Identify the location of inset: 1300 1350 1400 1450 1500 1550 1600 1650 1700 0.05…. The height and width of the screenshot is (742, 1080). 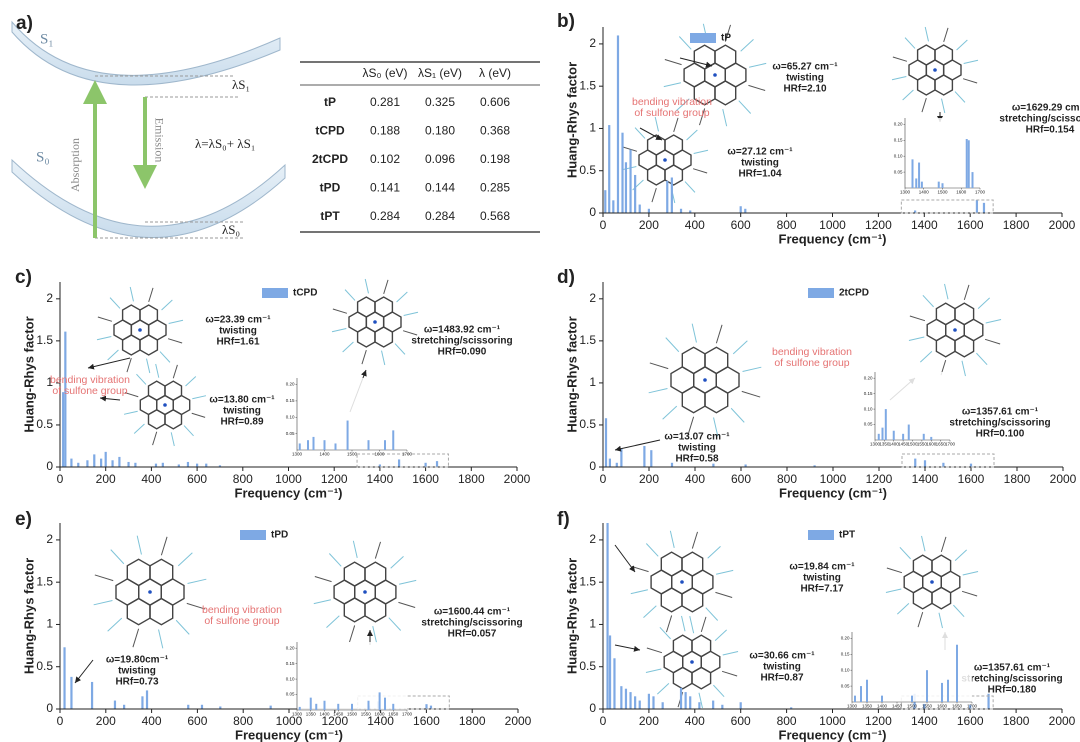
(909, 670).